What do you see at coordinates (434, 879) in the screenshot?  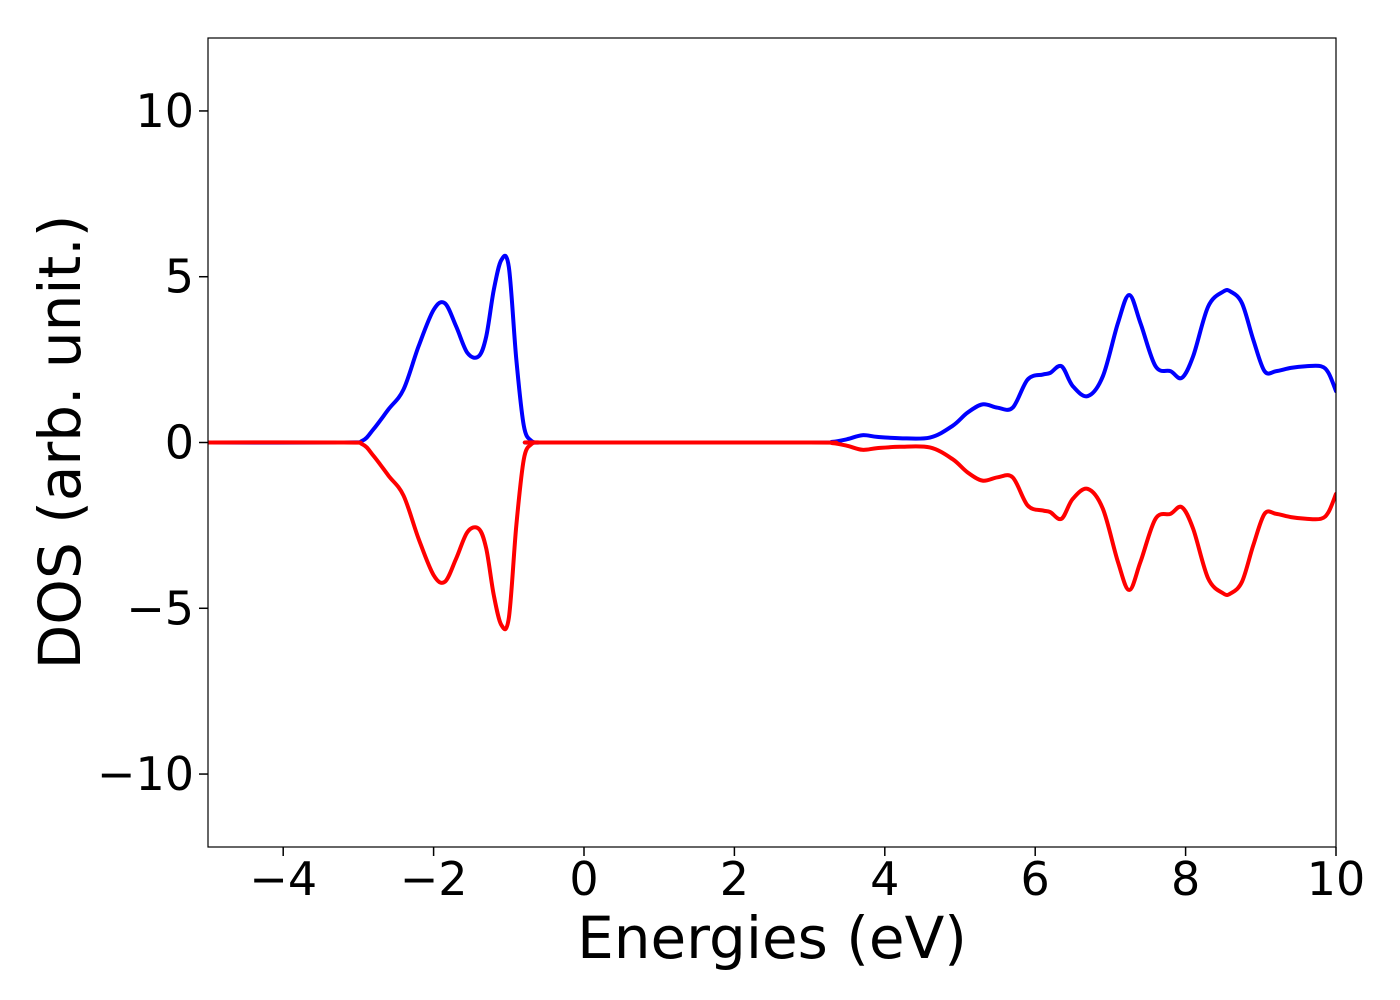 I see `x-tick-label: −2` at bounding box center [434, 879].